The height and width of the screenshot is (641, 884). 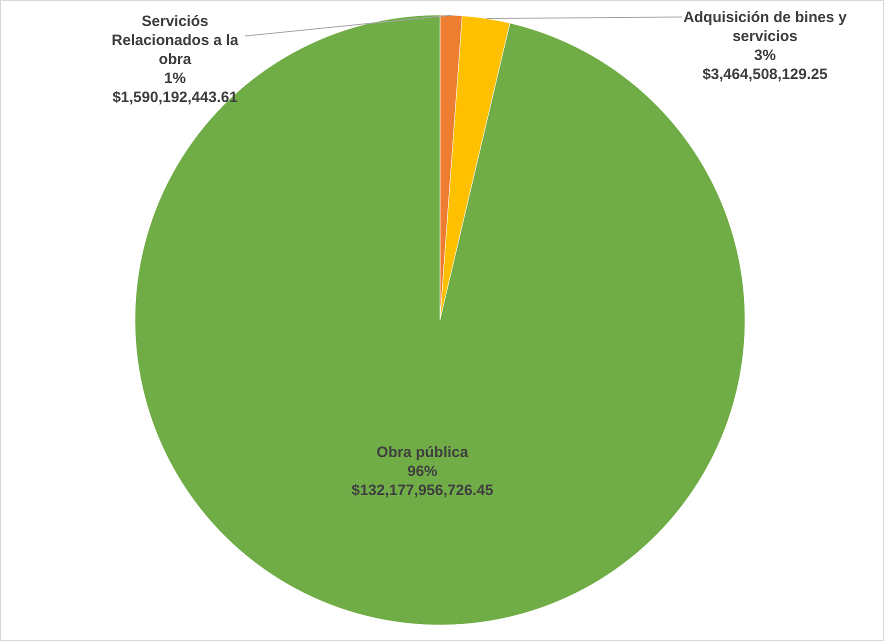 What do you see at coordinates (422, 452) in the screenshot?
I see `slice-label: Obra pública` at bounding box center [422, 452].